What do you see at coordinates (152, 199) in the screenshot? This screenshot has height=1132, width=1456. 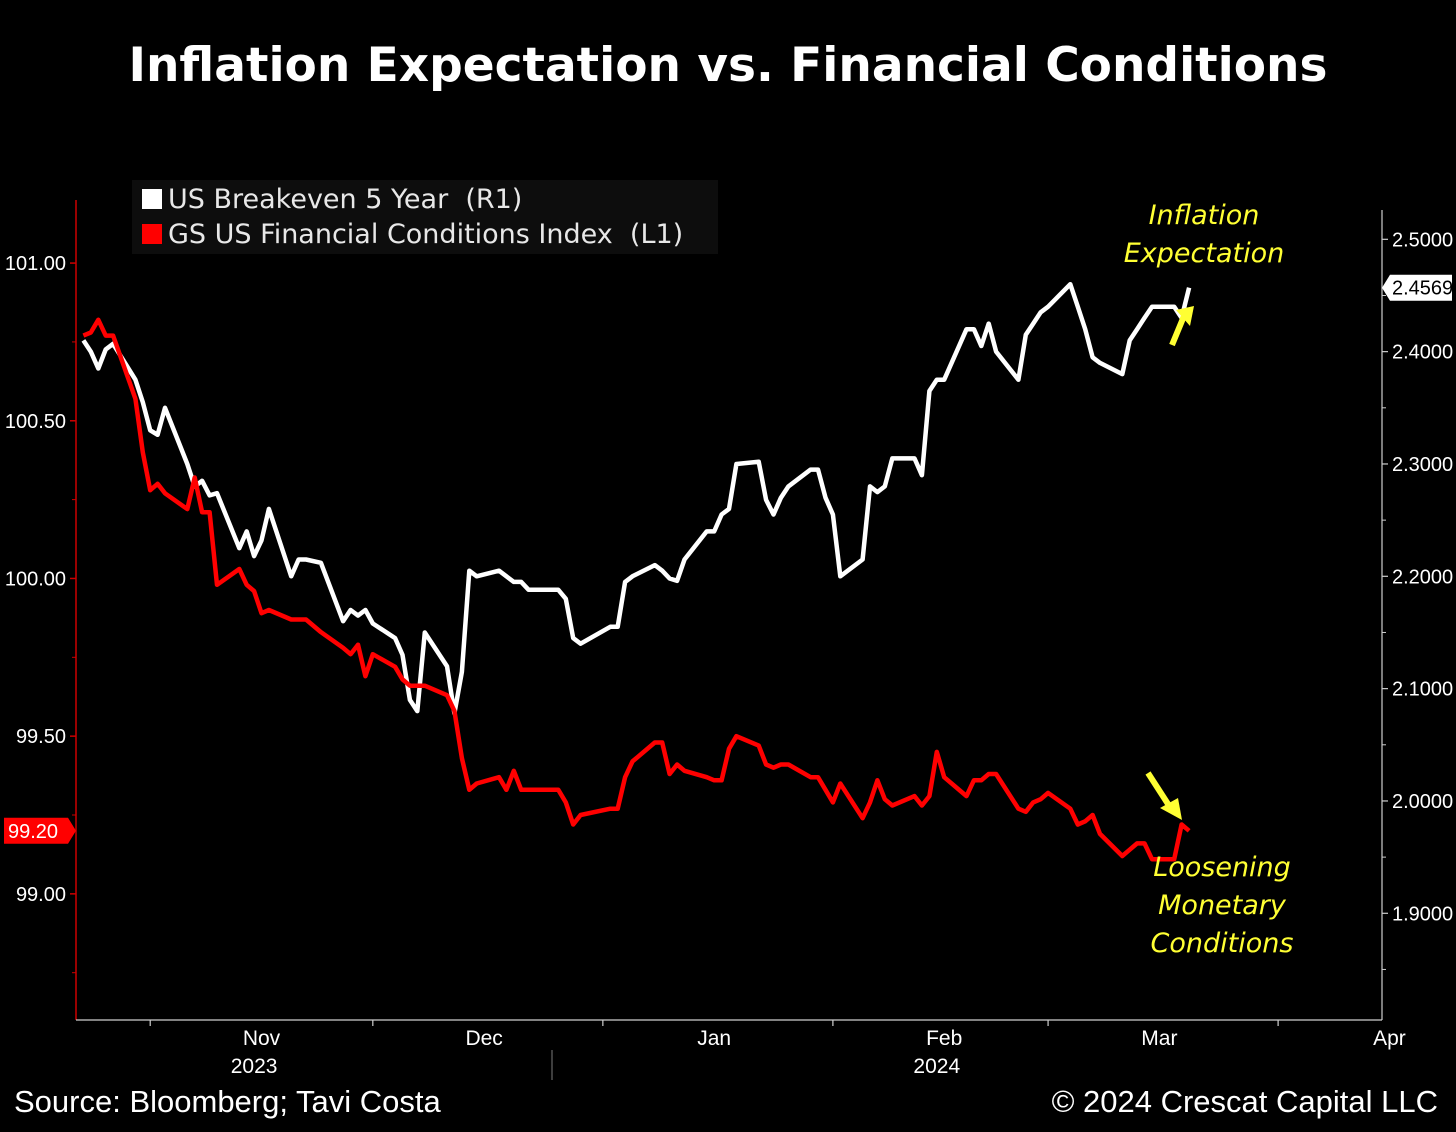 I see `legend-swatch-white` at bounding box center [152, 199].